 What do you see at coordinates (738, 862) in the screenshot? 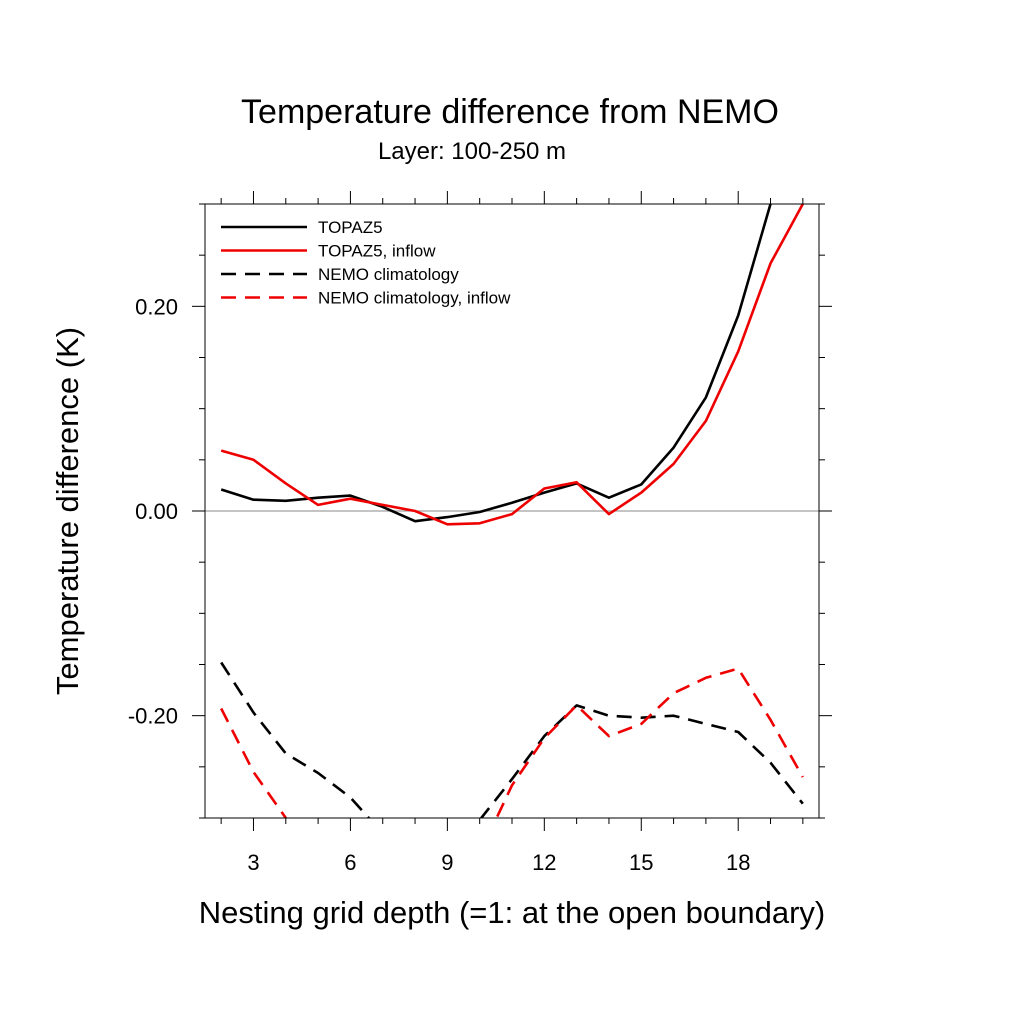
I see `x-tick-label: 18` at bounding box center [738, 862].